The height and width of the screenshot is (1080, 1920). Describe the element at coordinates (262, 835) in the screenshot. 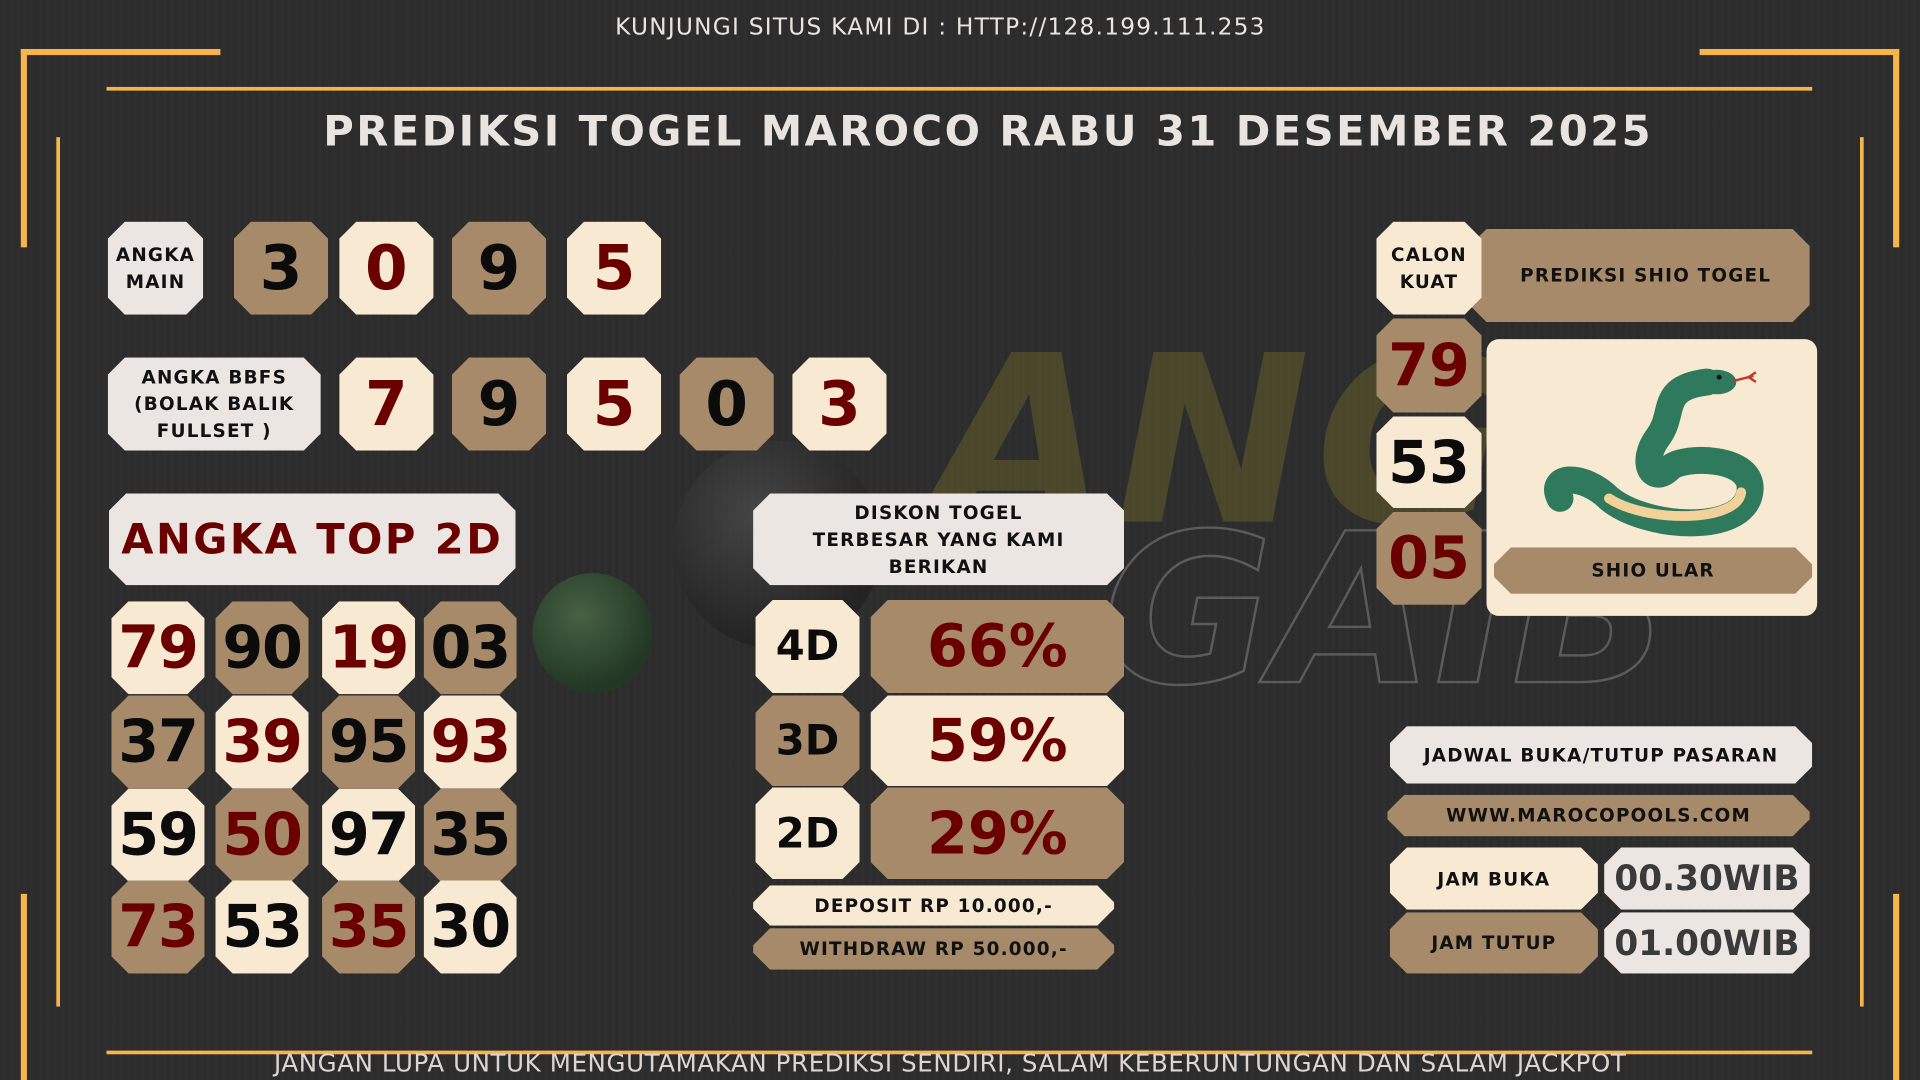

I see `top2d-cell: 50` at that location.